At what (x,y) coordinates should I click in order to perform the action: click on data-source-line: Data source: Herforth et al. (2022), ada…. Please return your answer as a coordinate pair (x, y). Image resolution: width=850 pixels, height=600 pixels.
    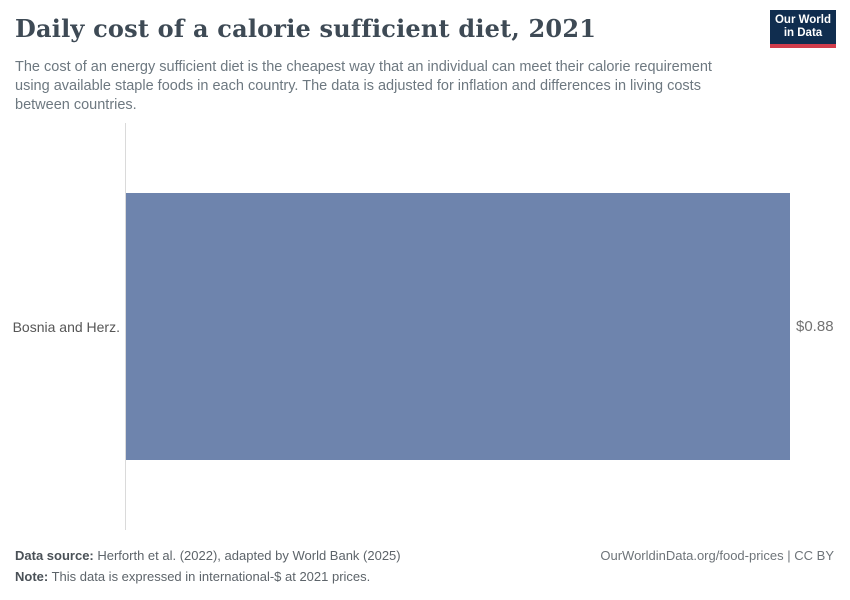
    Looking at the image, I should click on (208, 555).